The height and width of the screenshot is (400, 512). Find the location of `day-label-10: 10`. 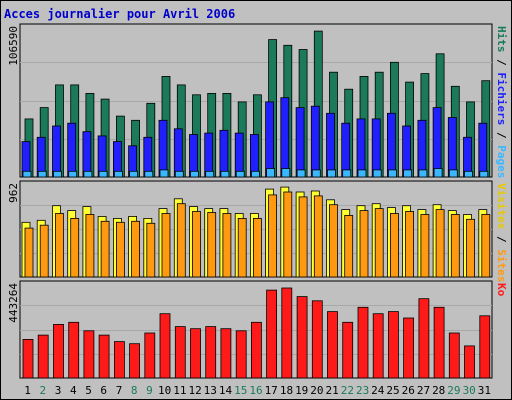

day-label-10: 10 is located at coordinates (164, 390).